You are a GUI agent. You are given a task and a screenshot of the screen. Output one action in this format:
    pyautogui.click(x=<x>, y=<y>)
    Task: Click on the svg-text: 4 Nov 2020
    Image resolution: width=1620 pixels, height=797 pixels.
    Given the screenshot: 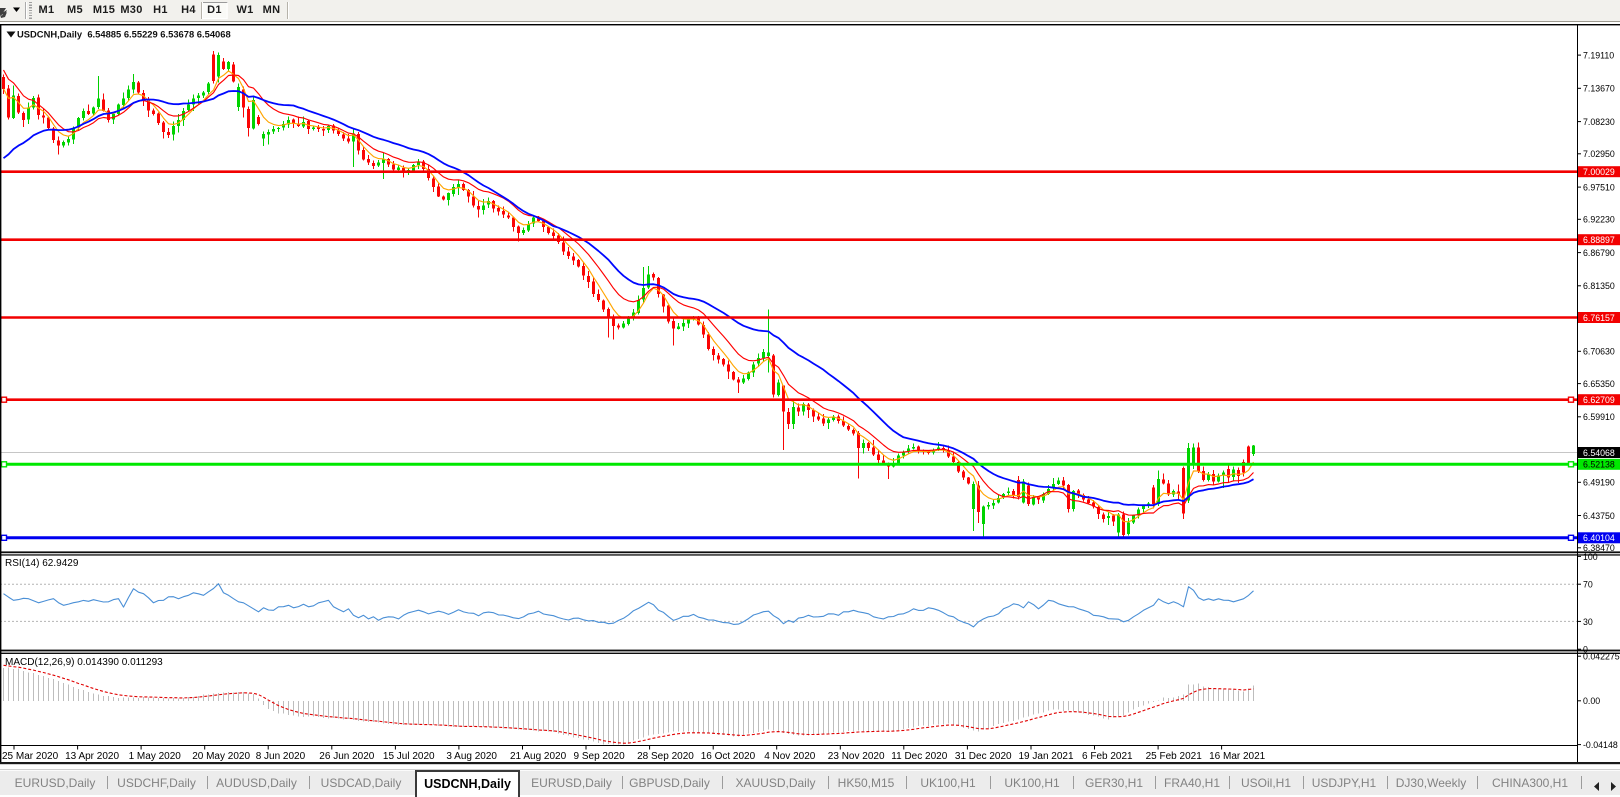 What is the action you would take?
    pyautogui.click(x=790, y=756)
    